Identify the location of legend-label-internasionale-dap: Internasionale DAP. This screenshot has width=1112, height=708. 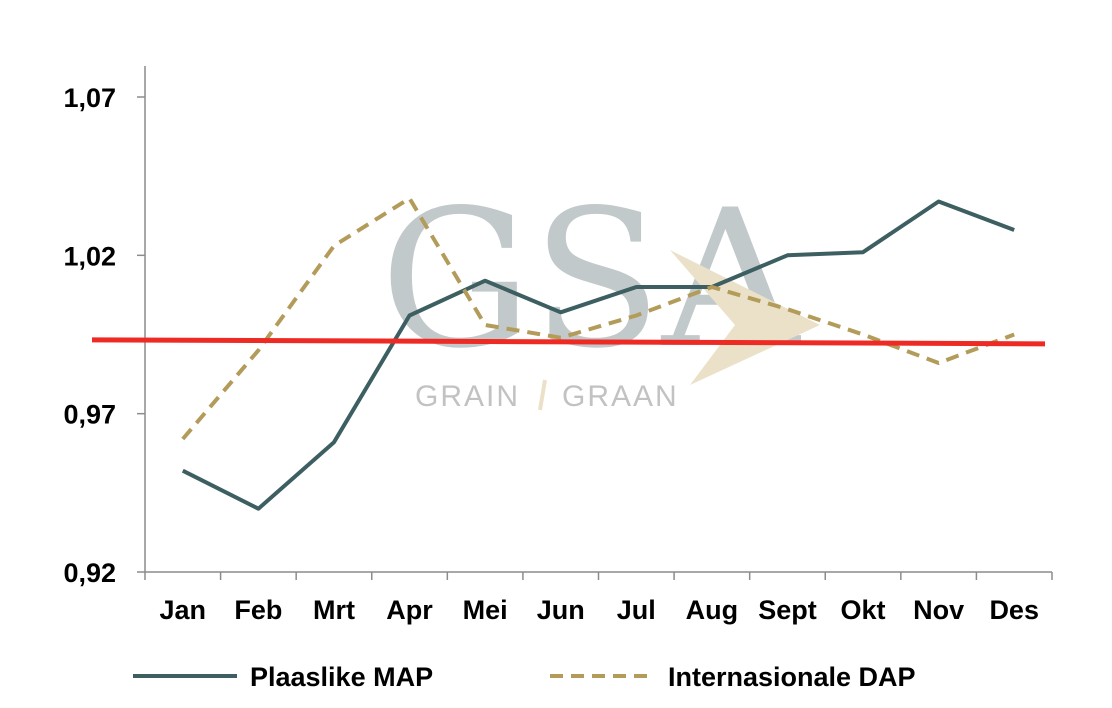
(792, 677).